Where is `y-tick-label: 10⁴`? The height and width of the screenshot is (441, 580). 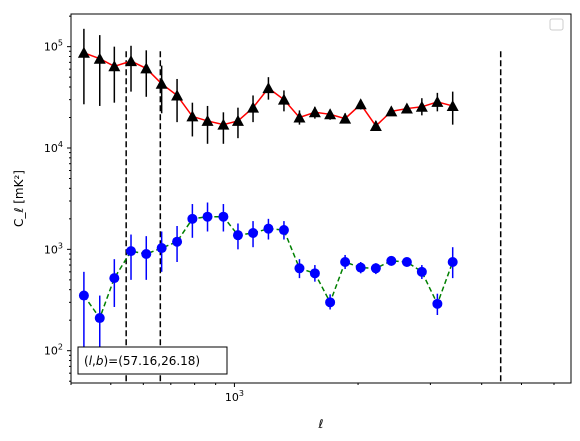 y-tick-label: 10⁴ is located at coordinates (53, 147).